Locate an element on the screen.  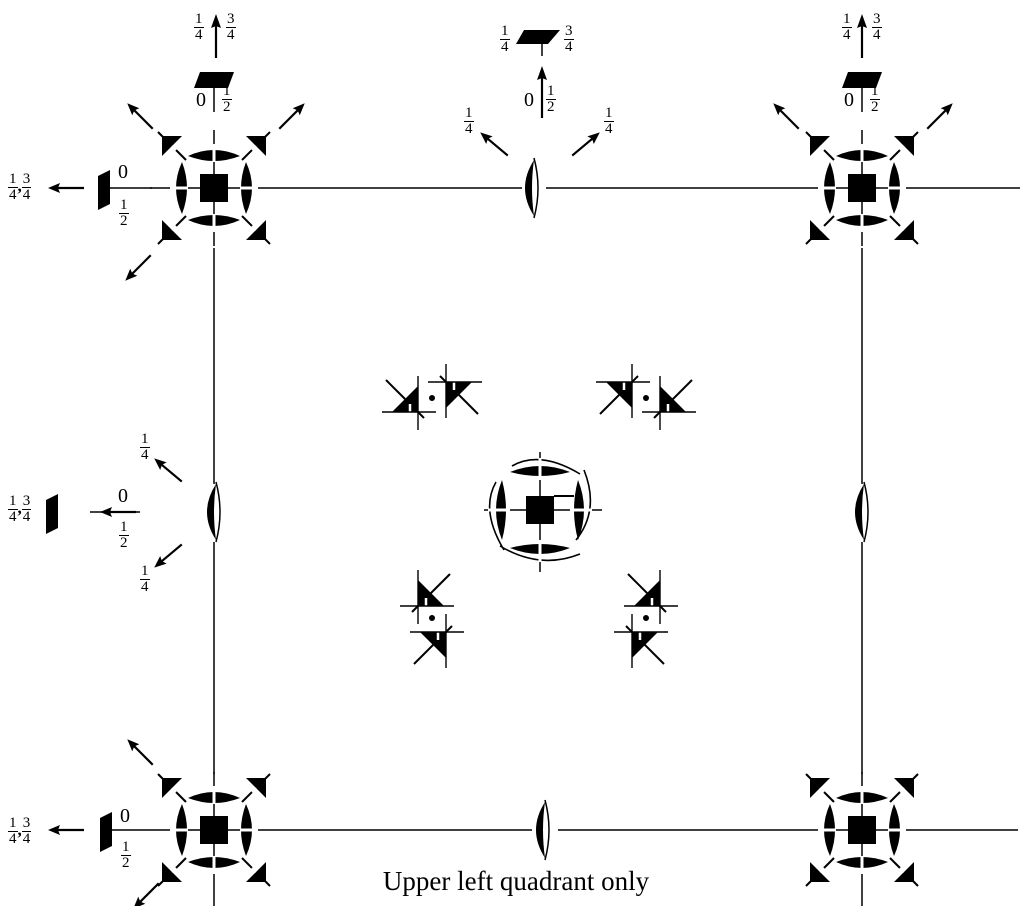
plane-symbol-bottom-left is located at coordinates (106, 832).